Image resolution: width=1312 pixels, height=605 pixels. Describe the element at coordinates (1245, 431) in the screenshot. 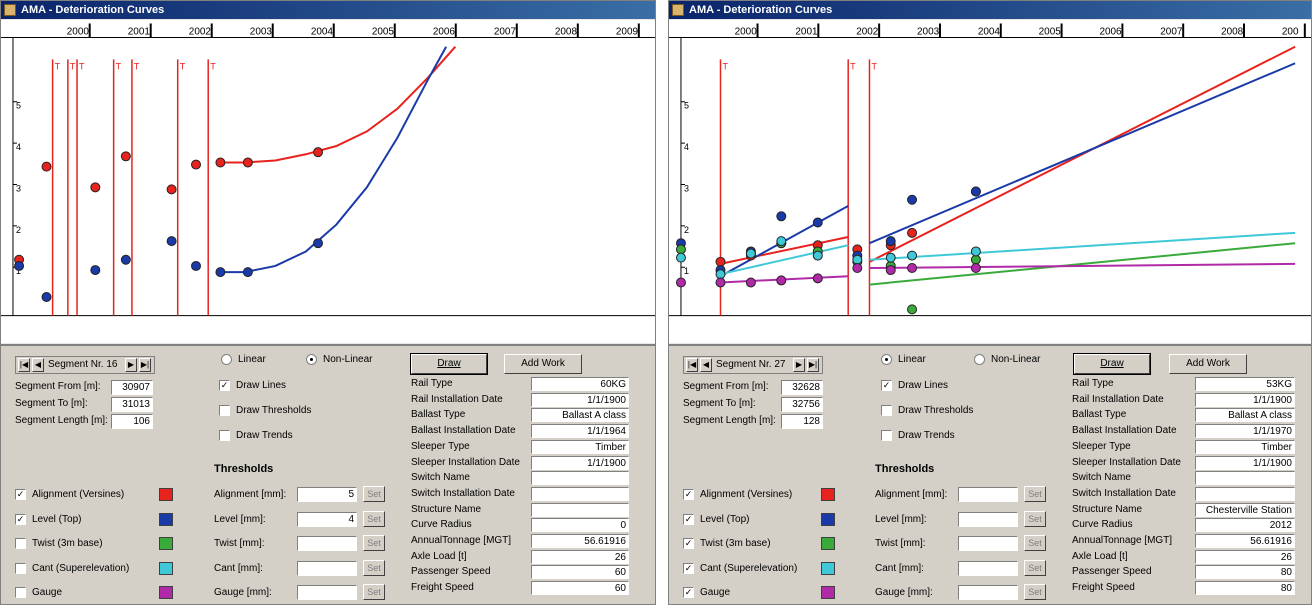

I see `info-value: 1/1/1970` at that location.